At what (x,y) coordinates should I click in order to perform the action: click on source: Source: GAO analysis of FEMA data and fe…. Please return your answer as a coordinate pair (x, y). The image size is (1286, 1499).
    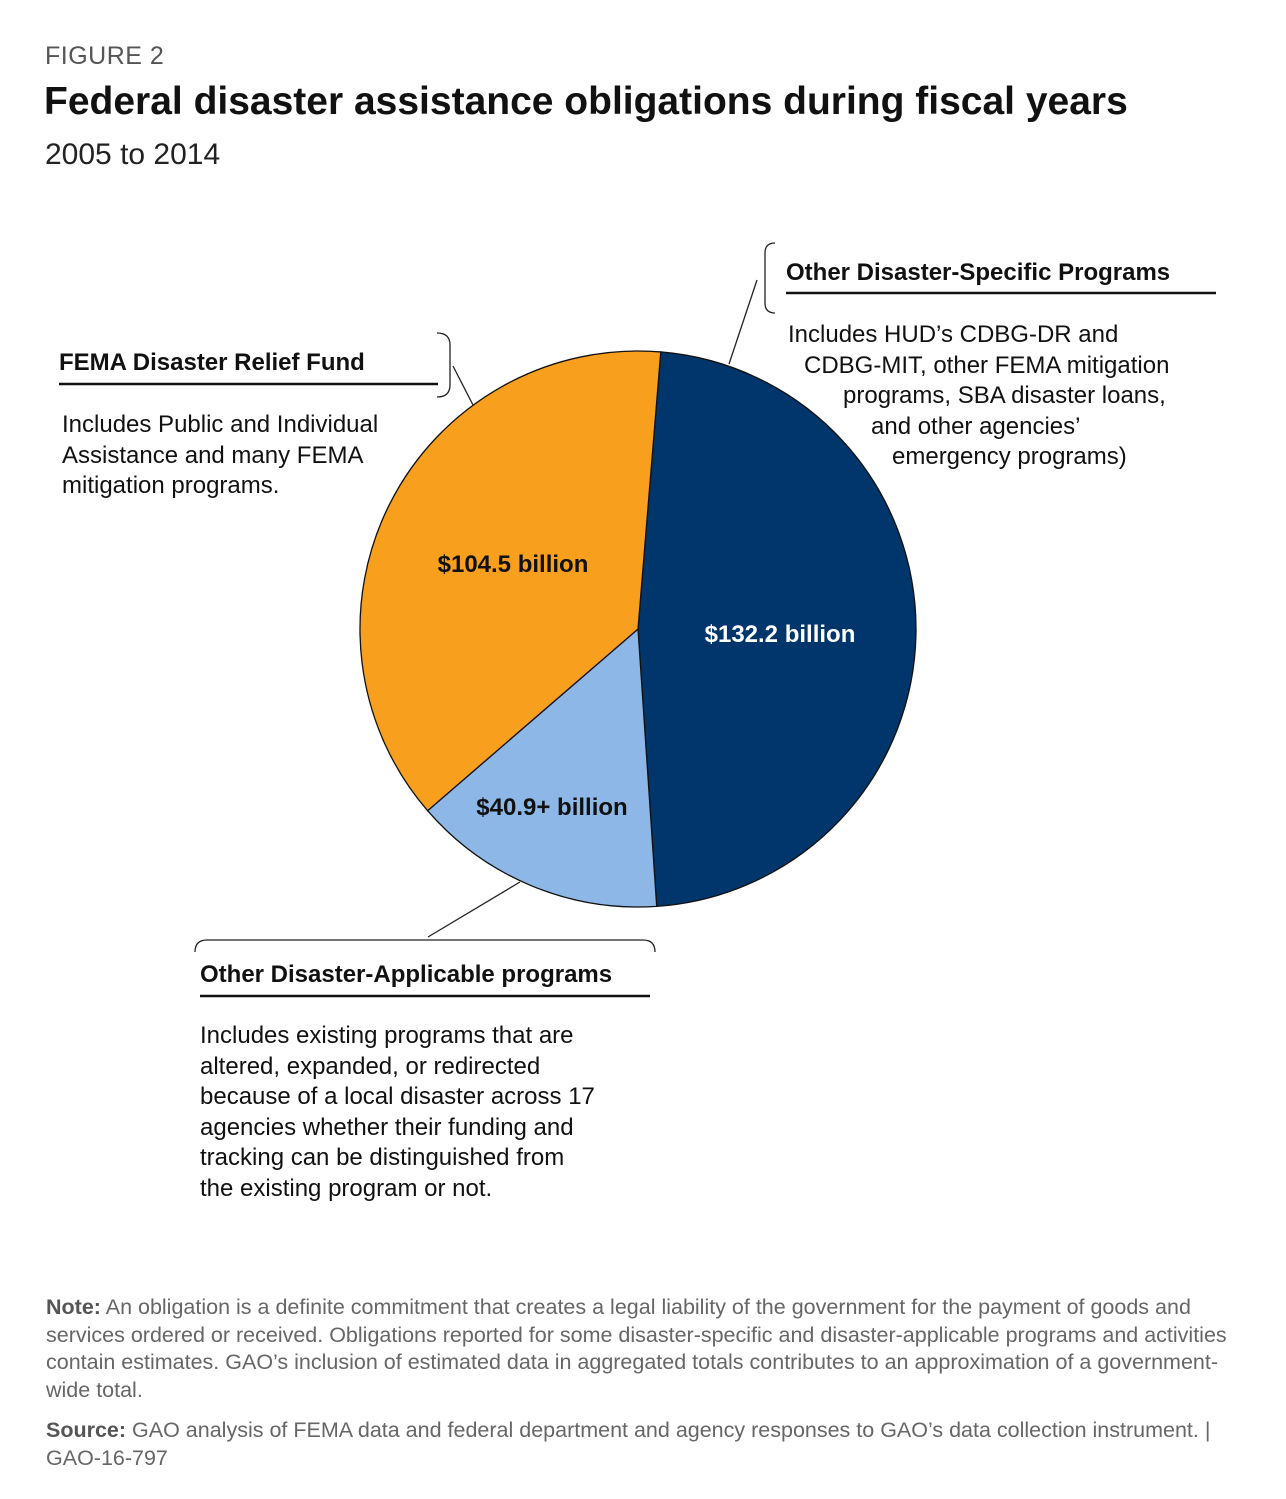
    Looking at the image, I should click on (646, 1444).